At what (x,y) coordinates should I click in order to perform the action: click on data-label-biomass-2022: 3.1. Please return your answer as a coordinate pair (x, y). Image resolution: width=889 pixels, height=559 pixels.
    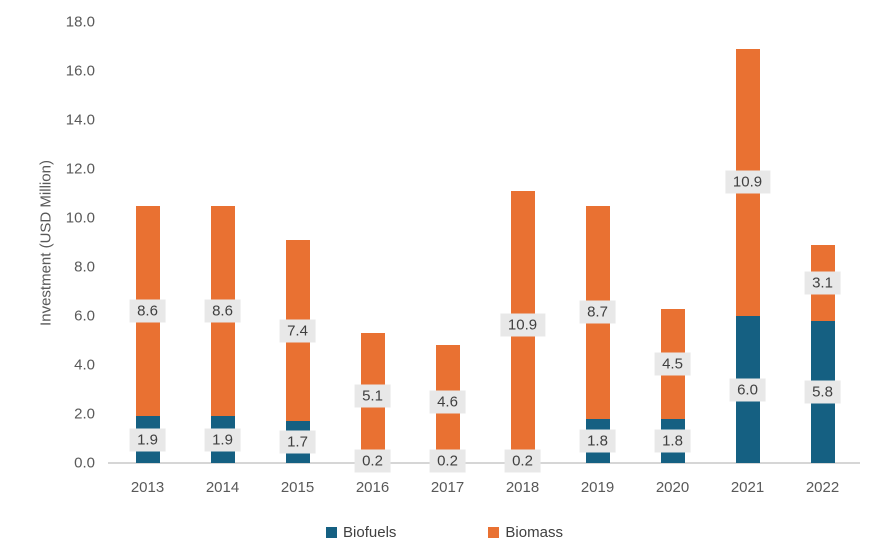
    Looking at the image, I should click on (822, 283).